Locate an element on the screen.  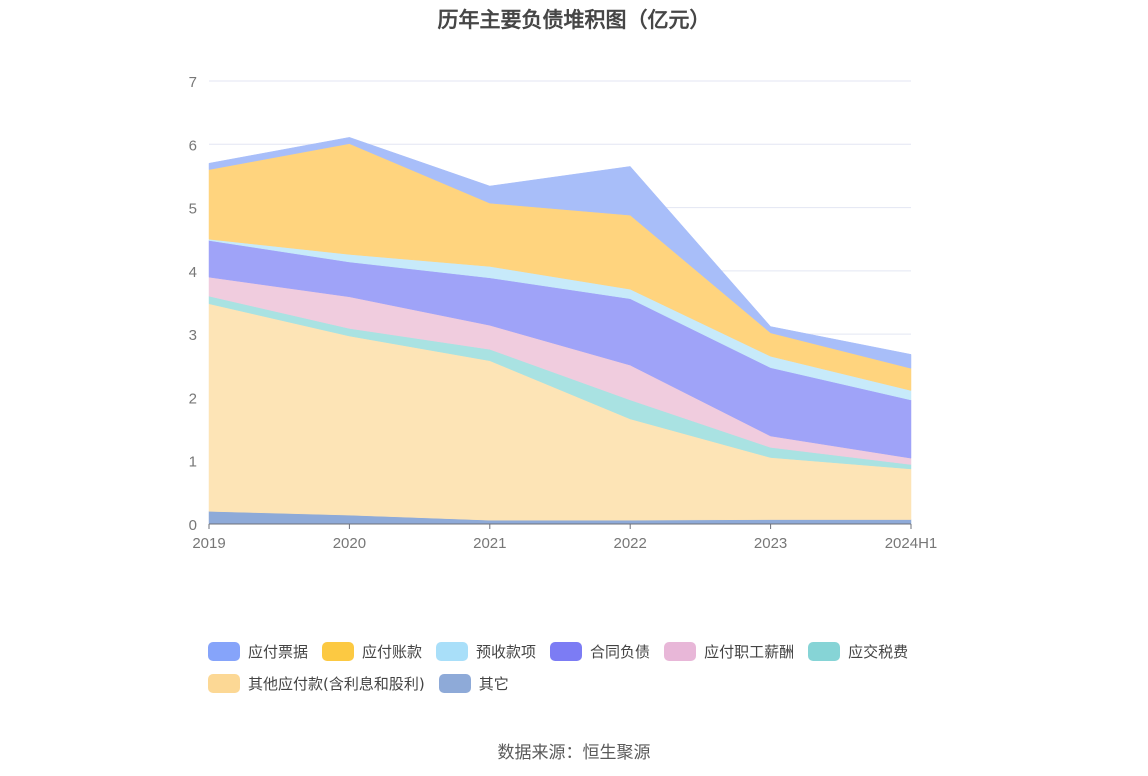
chart-title: 历年主要负债堆积图（亿元） is located at coordinates (574, 20).